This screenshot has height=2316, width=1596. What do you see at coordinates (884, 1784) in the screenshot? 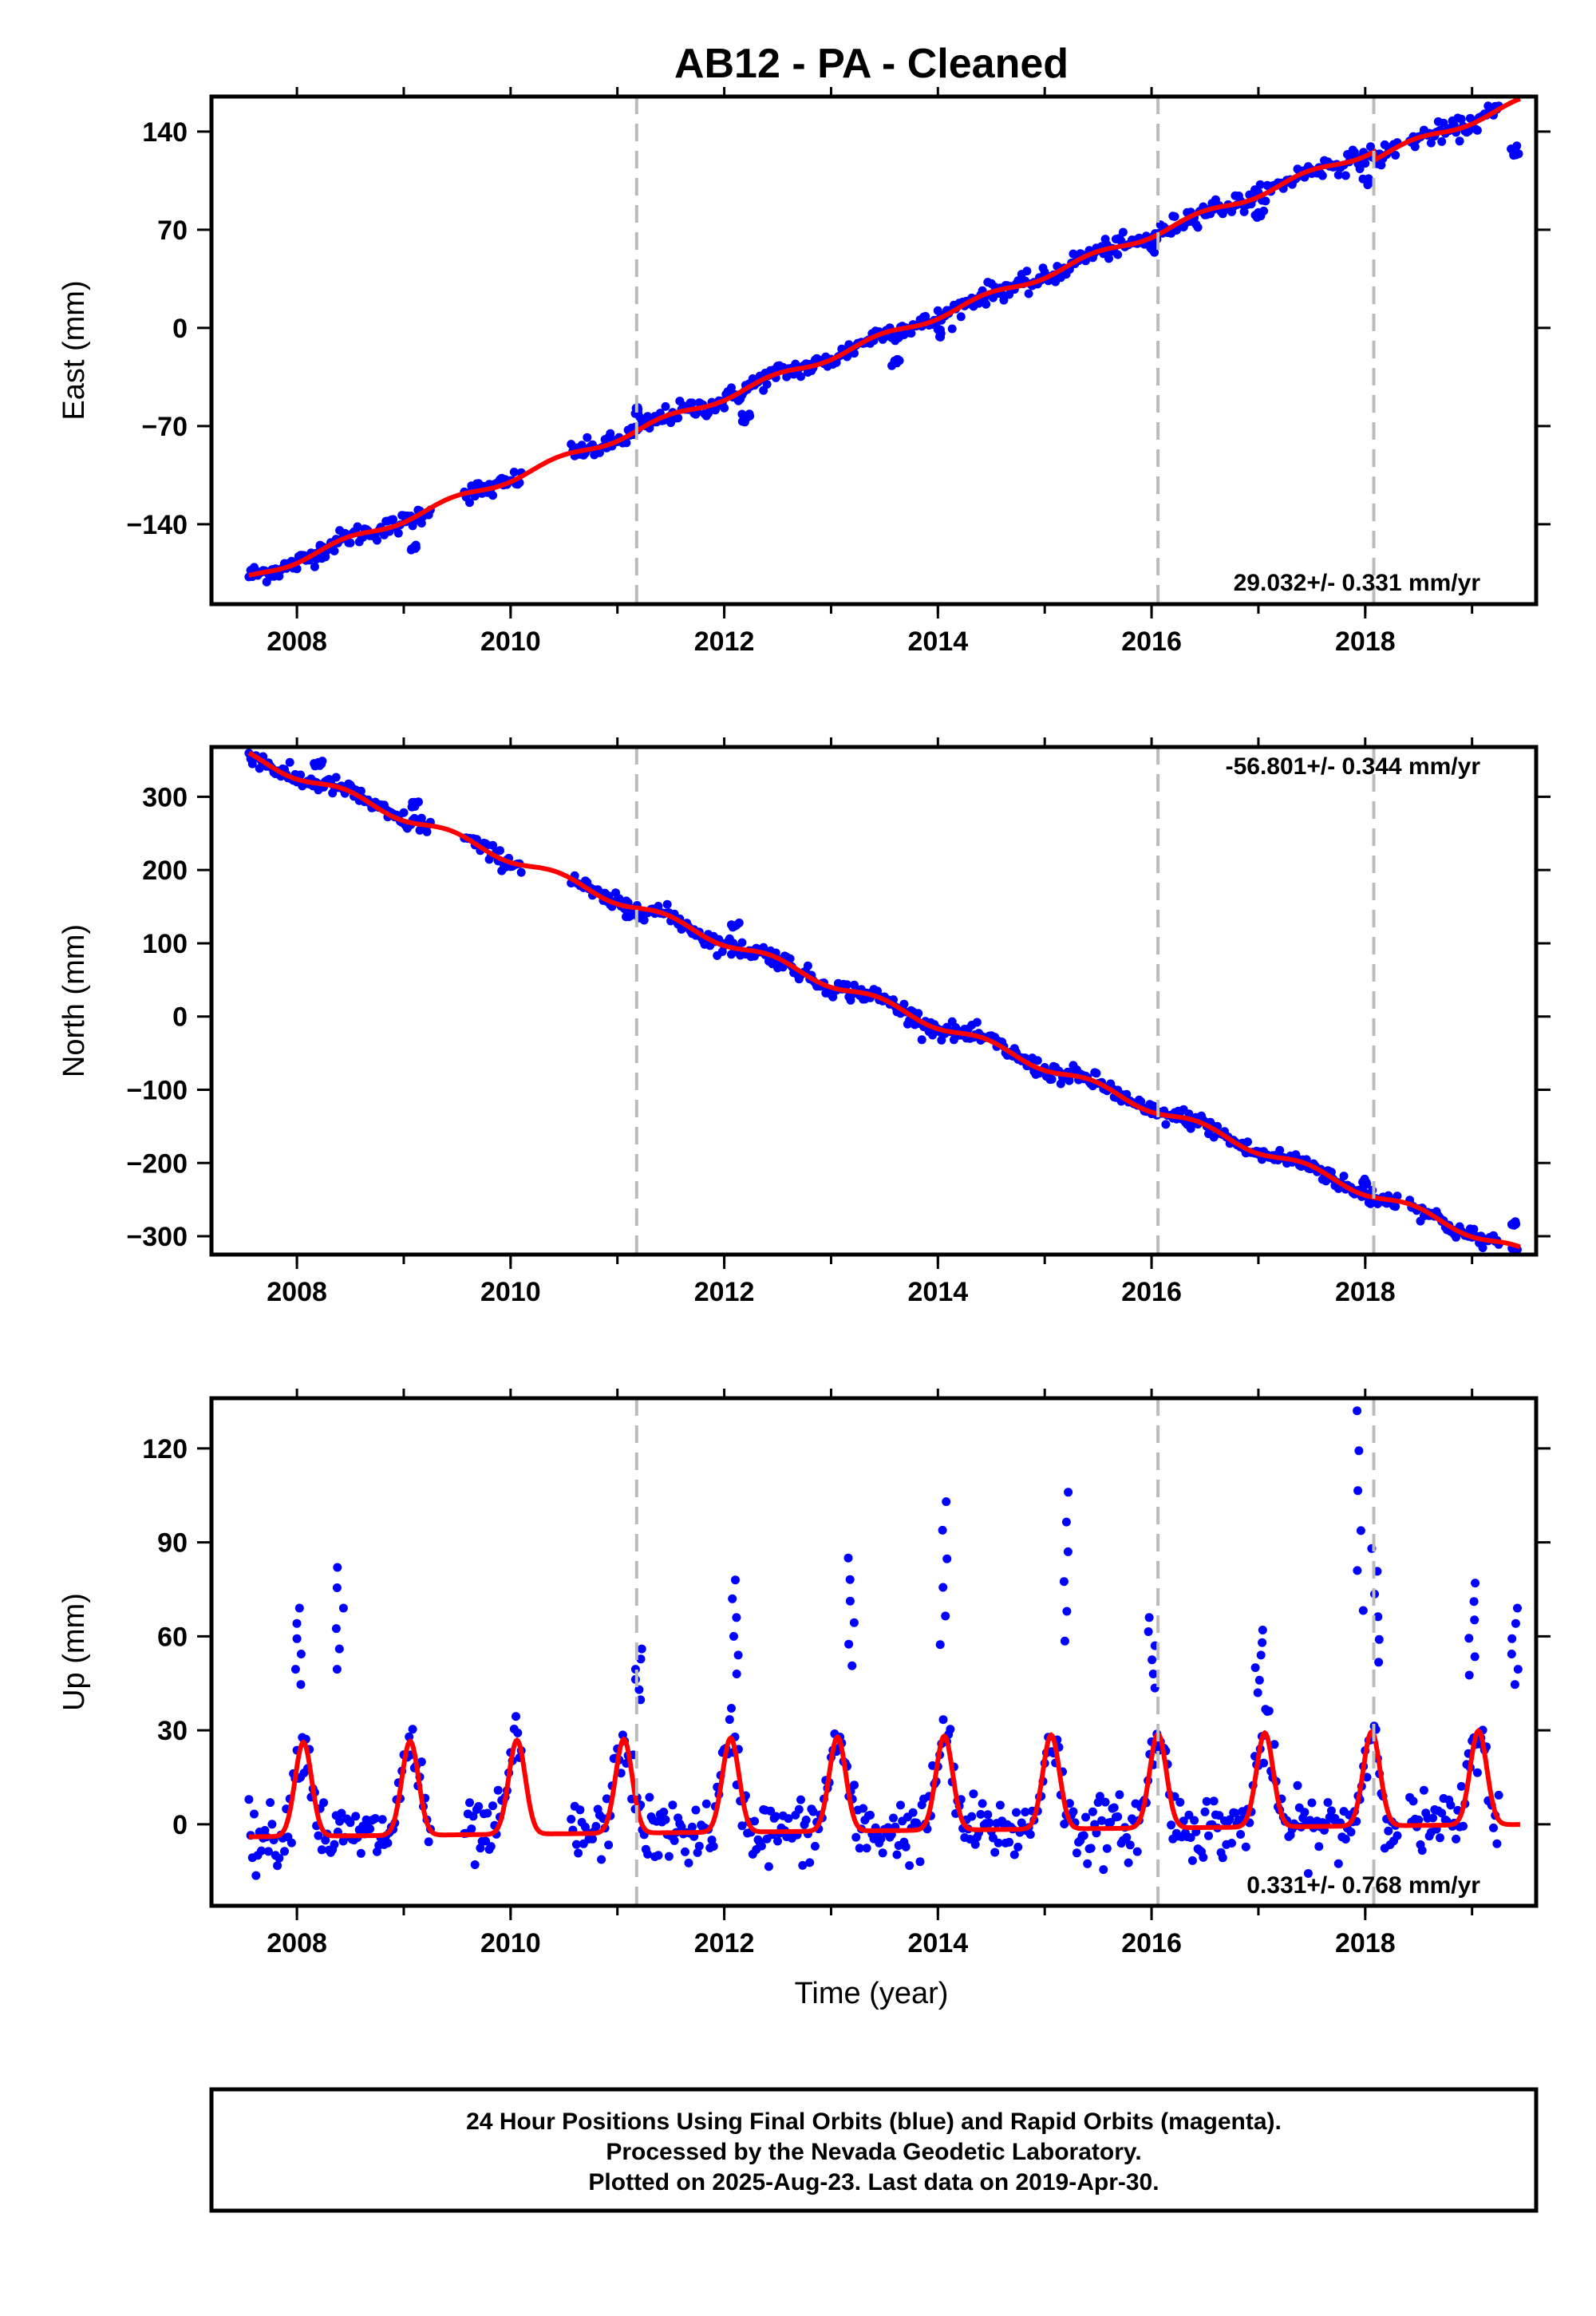
I see `model-fit-line` at bounding box center [884, 1784].